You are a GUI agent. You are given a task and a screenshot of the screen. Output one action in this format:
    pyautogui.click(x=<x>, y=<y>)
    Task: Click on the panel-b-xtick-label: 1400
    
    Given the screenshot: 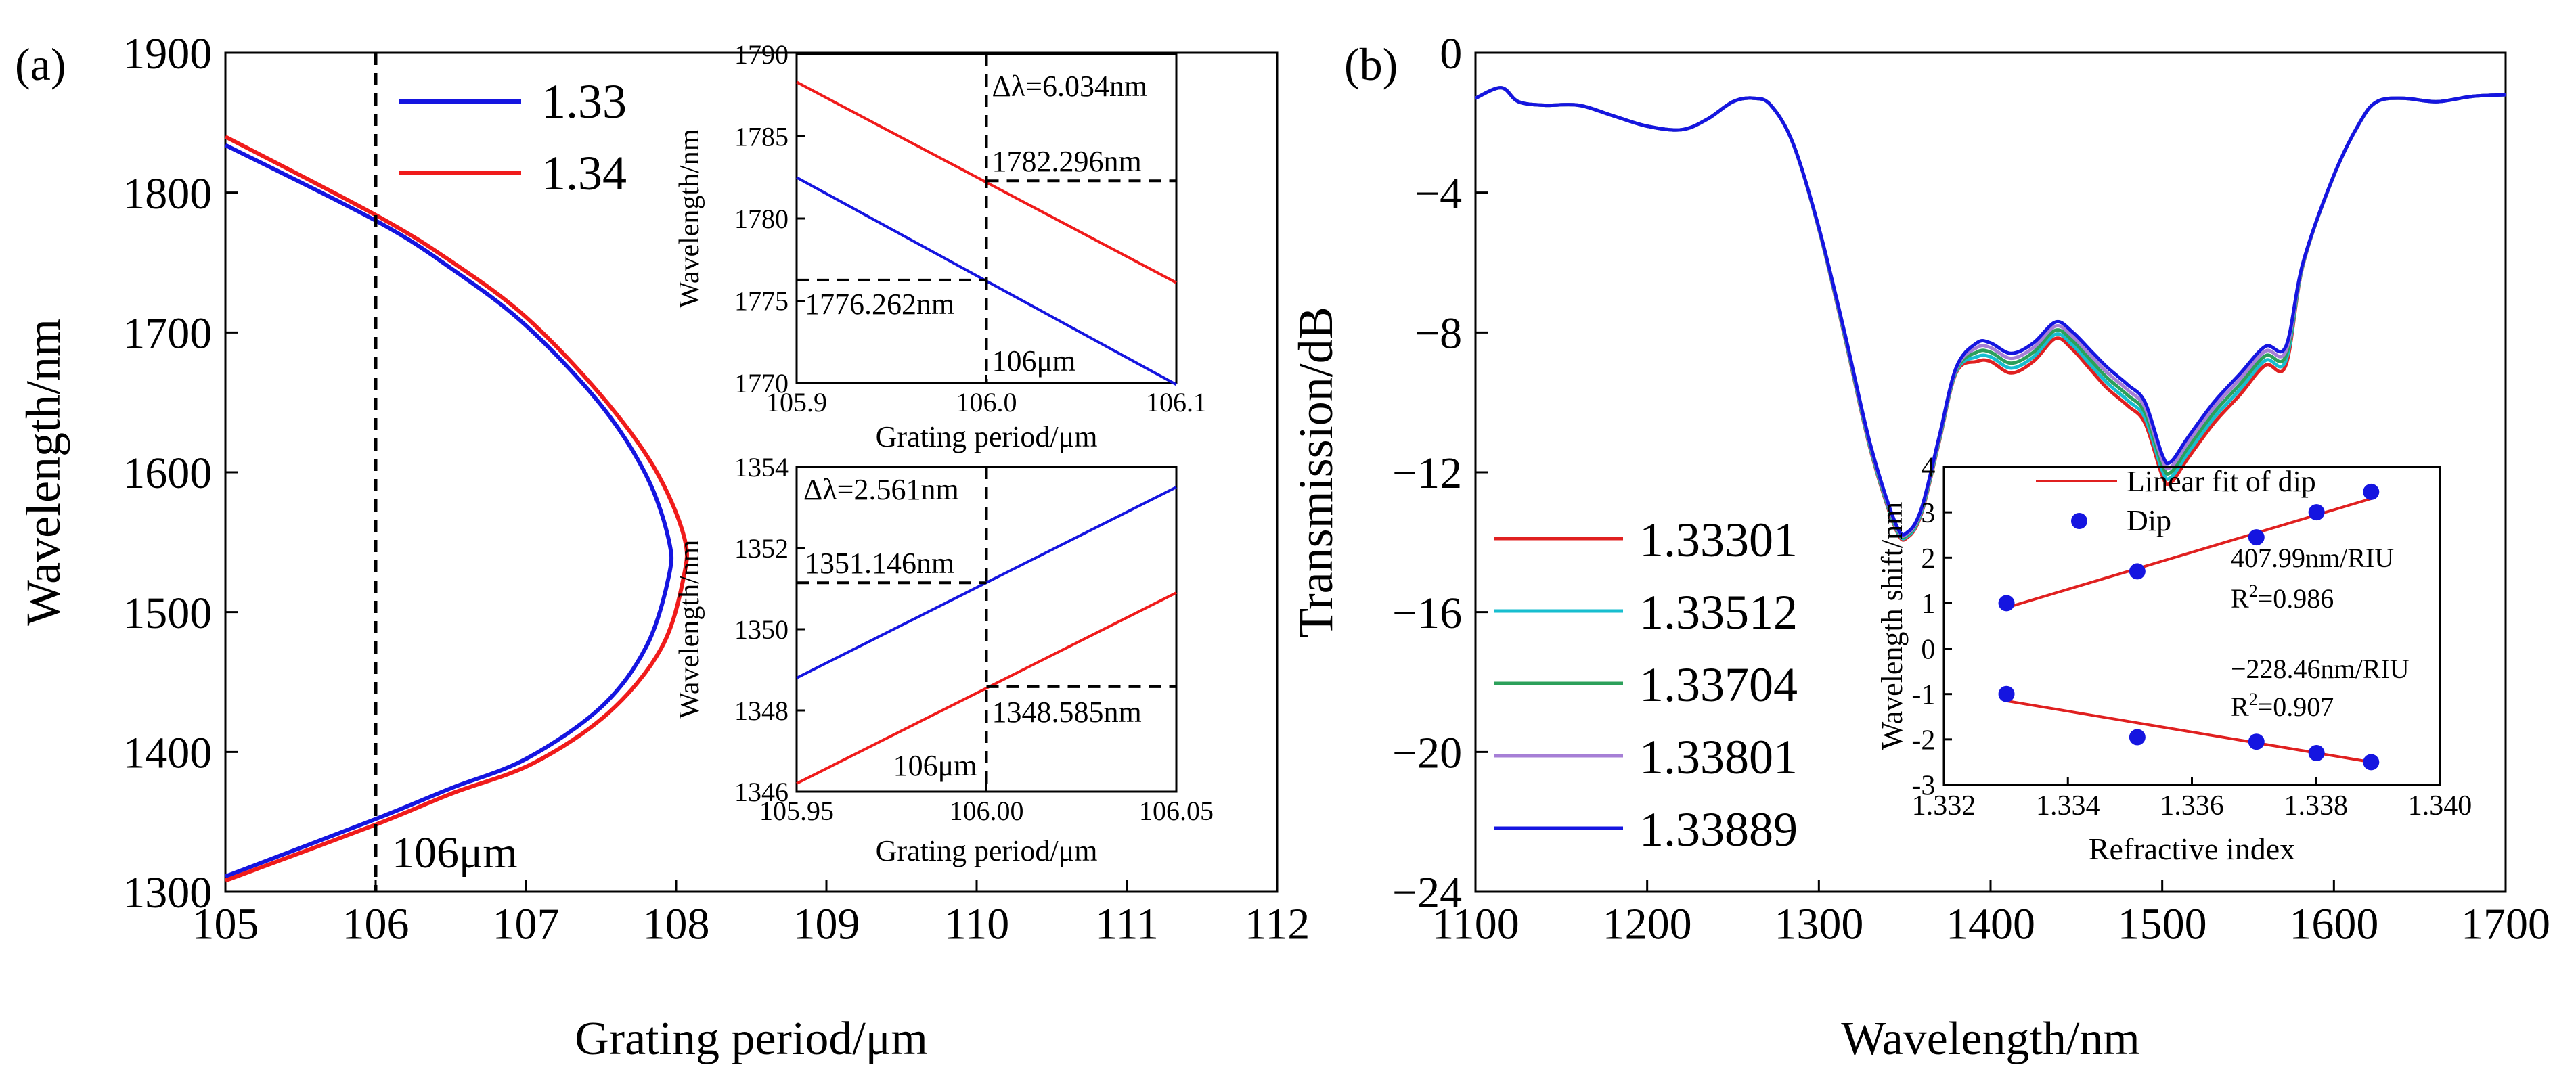 What is the action you would take?
    pyautogui.click(x=1990, y=924)
    